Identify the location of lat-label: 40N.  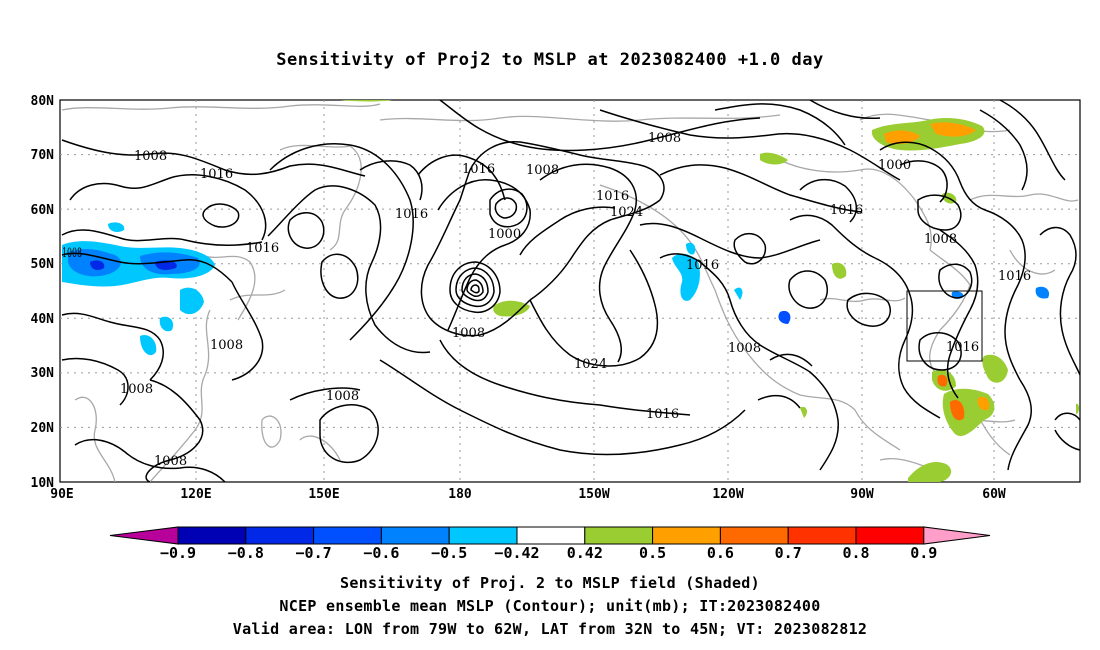
(43, 319).